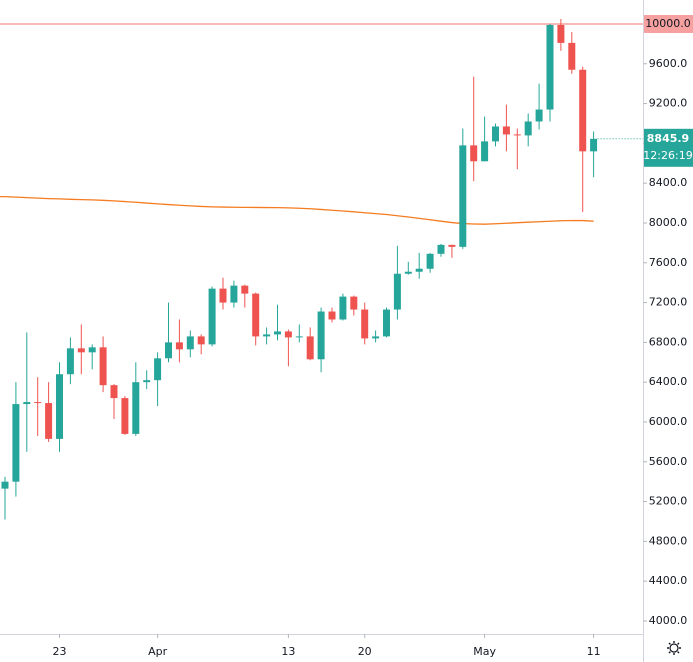  What do you see at coordinates (365, 651) in the screenshot?
I see `x-tick-label: 20` at bounding box center [365, 651].